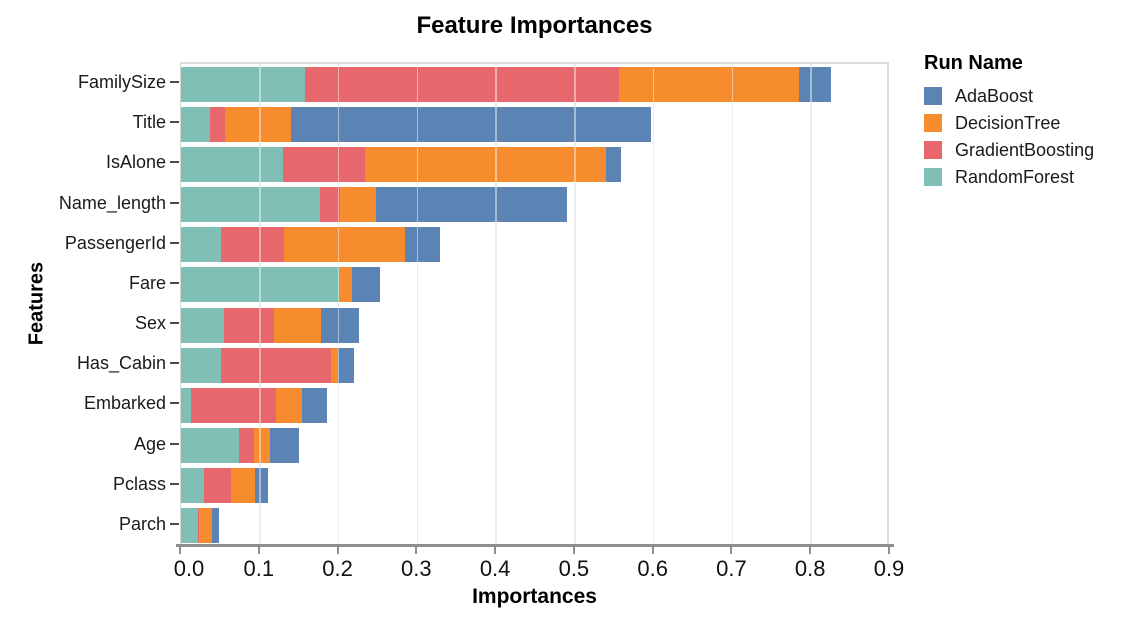 This screenshot has height=642, width=1136. Describe the element at coordinates (973, 63) in the screenshot. I see `legend-title: Run Name` at that location.